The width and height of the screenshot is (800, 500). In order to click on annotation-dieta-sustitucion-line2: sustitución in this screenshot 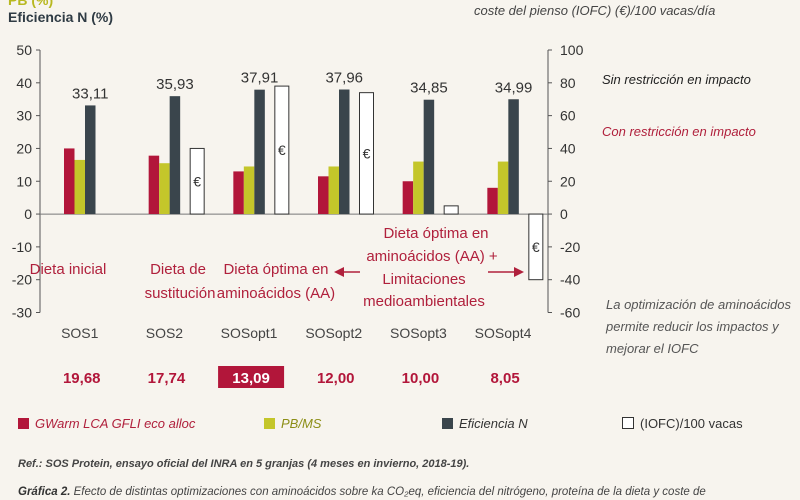, I will do `click(180, 293)`.